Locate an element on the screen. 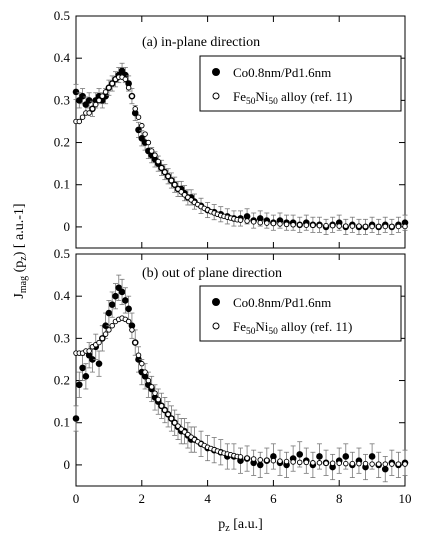  y-tick-label: 0.4 is located at coordinates (62, 295).